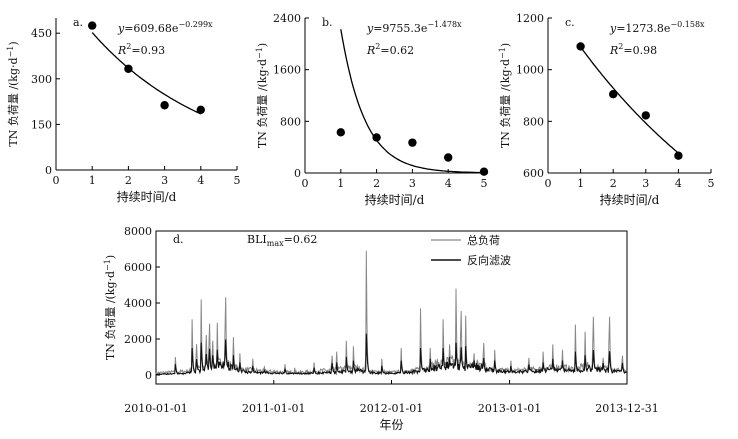  What do you see at coordinates (391, 408) in the screenshot?
I see `x-tick-label: 2012-01-01` at bounding box center [391, 408].